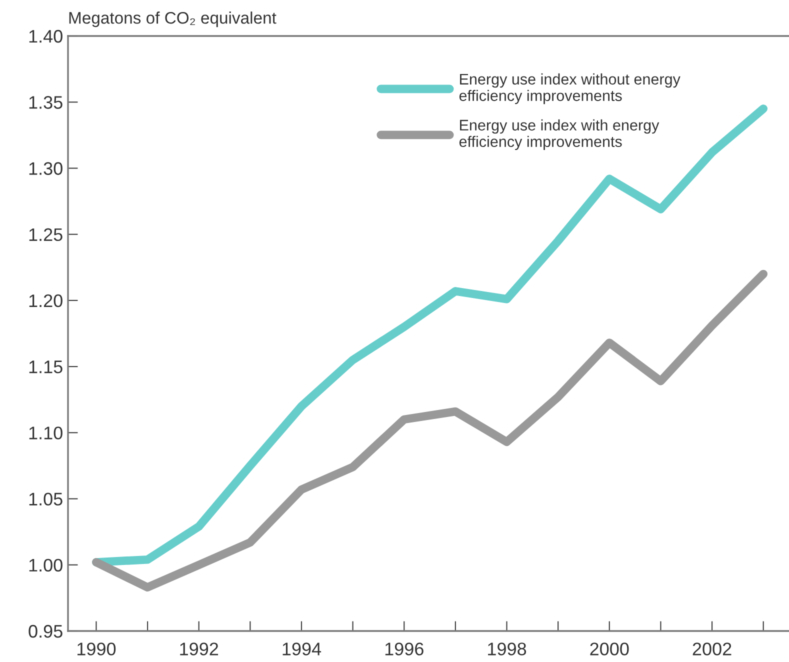  What do you see at coordinates (97, 649) in the screenshot?
I see `x-tick-label: 1990` at bounding box center [97, 649].